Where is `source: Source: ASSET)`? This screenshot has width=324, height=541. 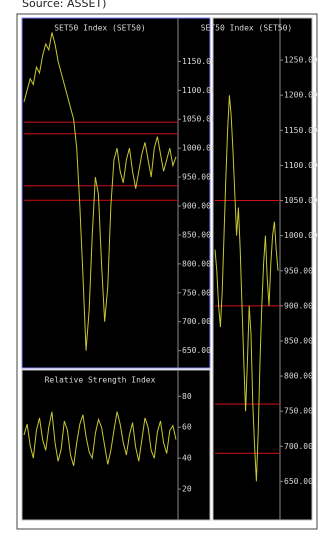
source: Source: ASSET) is located at coordinates (64, 5).